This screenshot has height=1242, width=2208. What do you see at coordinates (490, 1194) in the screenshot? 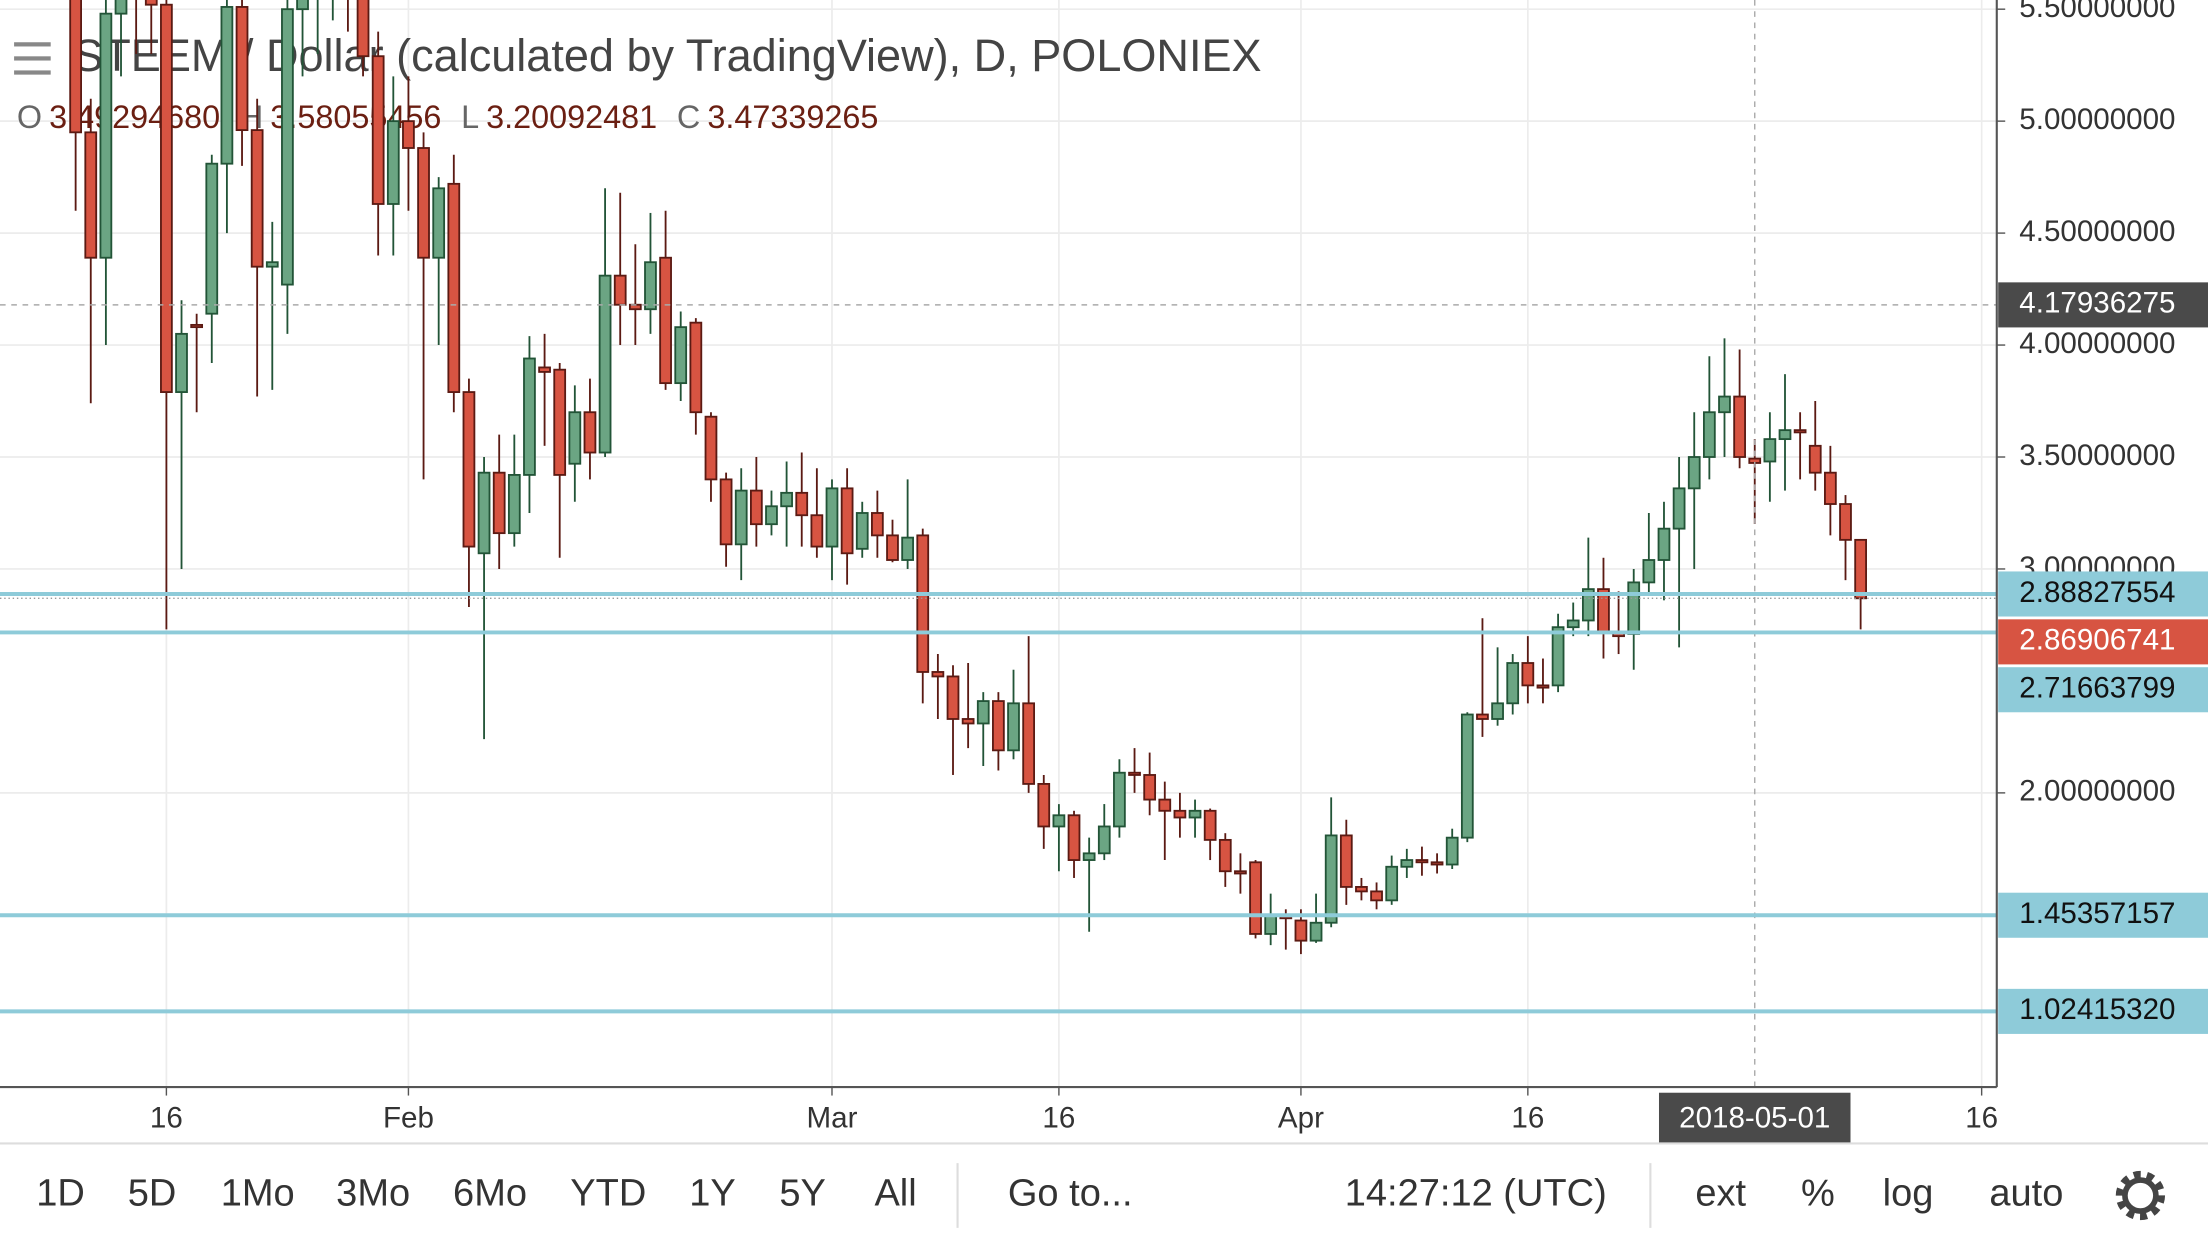
I see `range-button: 6Mo` at bounding box center [490, 1194].